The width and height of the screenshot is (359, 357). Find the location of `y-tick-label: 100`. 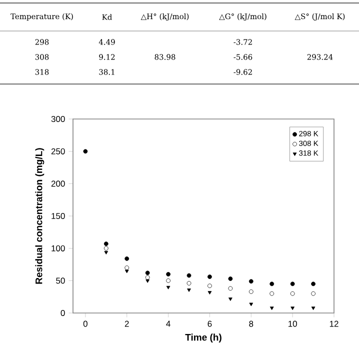

y-tick-label: 100 is located at coordinates (58, 248).